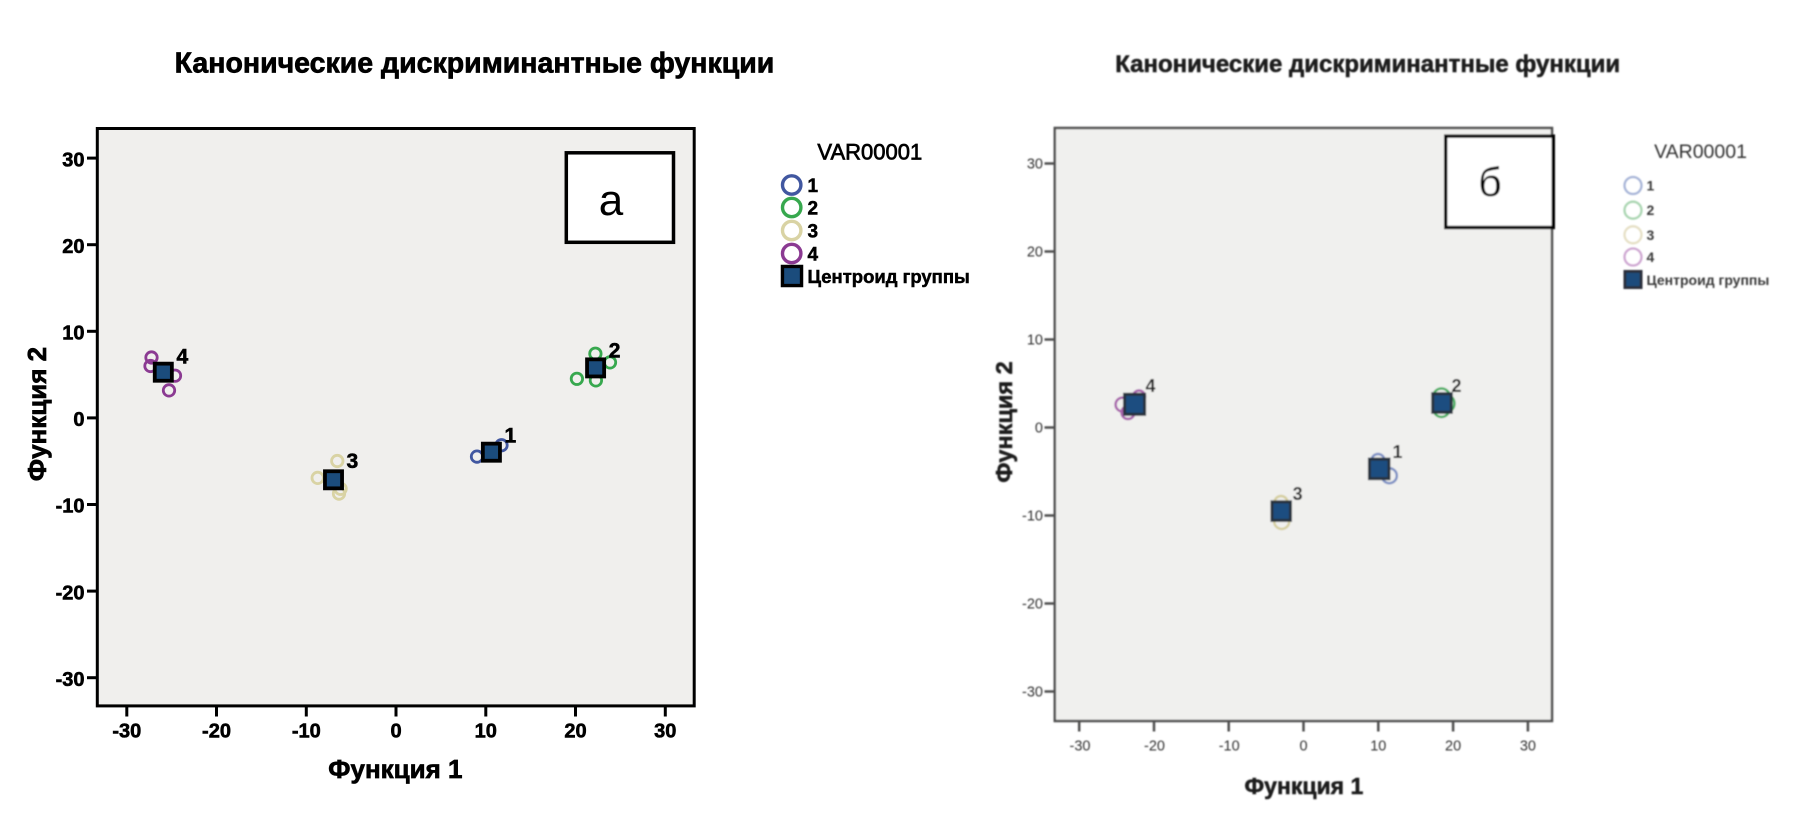 The width and height of the screenshot is (1803, 827). Describe the element at coordinates (611, 200) in the screenshot. I see `svg-text: а` at that location.